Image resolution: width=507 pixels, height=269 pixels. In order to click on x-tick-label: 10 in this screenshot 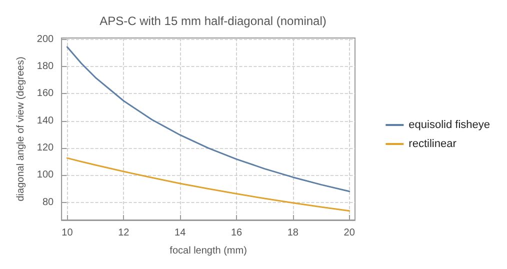, I will do `click(68, 233)`.